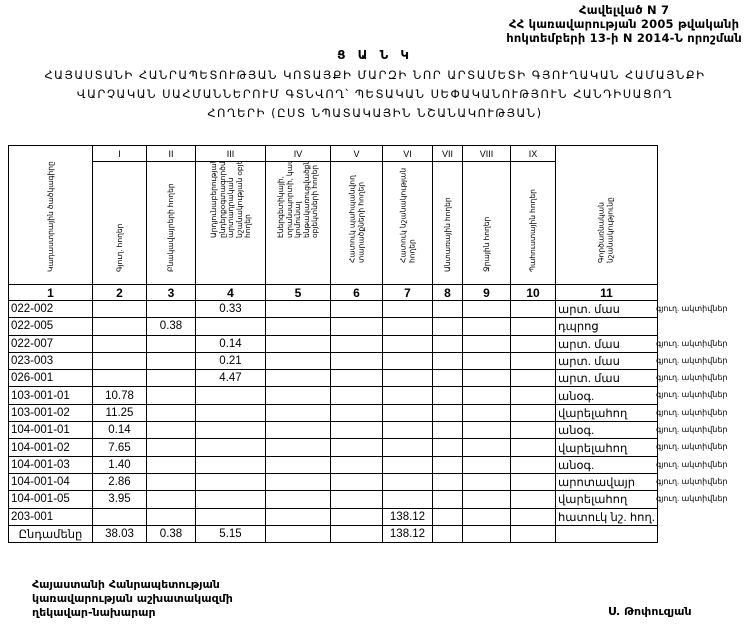 This screenshot has width=750, height=634. I want to click on total-value: 138.12, so click(407, 534).